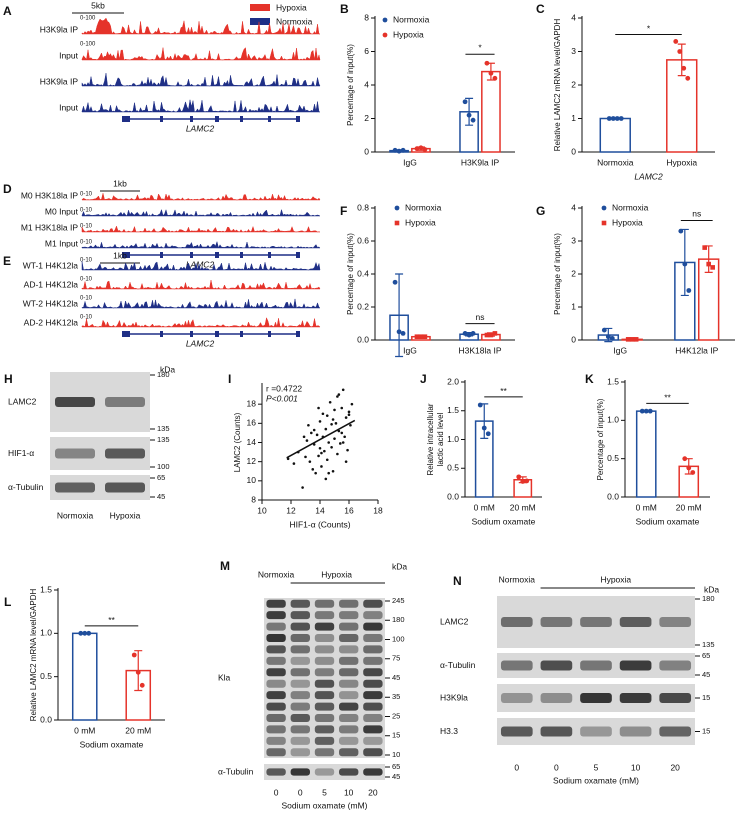 The image size is (746, 815). What do you see at coordinates (62, 211) in the screenshot?
I see `track-label: M0 Input` at bounding box center [62, 211].